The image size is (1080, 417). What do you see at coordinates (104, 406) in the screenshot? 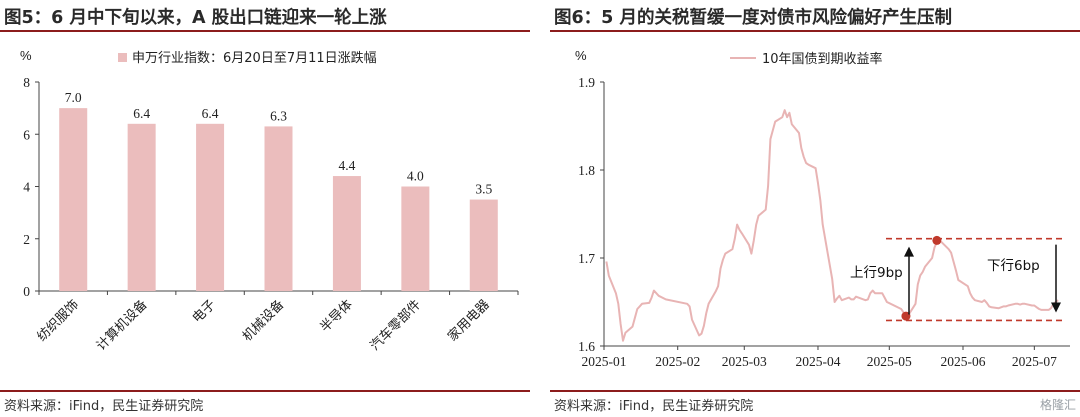
I see `figure-5-source: 资料来源：iFind，民生证券研究院` at bounding box center [104, 406].